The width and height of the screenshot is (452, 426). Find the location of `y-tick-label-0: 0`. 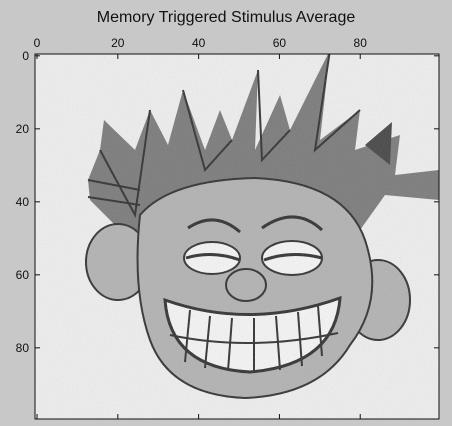

y-tick-label-0: 0 is located at coordinates (25, 56).